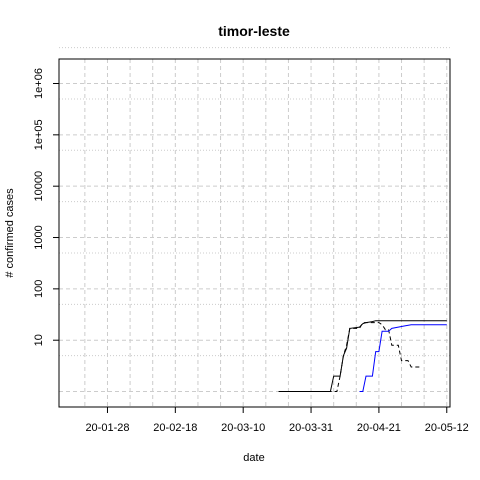 This screenshot has height=480, width=480. Describe the element at coordinates (39, 289) in the screenshot. I see `y-tick-label: 100` at that location.